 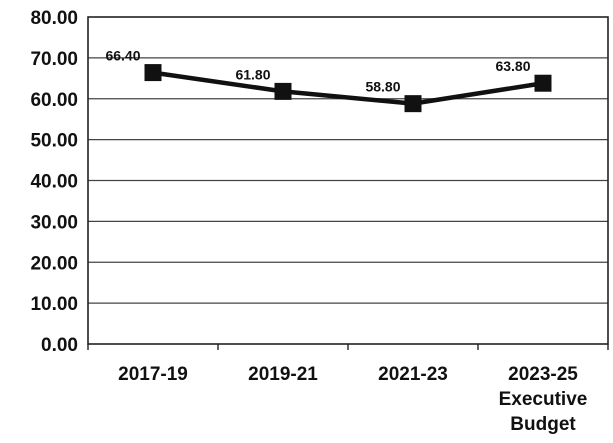 I want to click on y-tick-label: 50.00, so click(x=54, y=141).